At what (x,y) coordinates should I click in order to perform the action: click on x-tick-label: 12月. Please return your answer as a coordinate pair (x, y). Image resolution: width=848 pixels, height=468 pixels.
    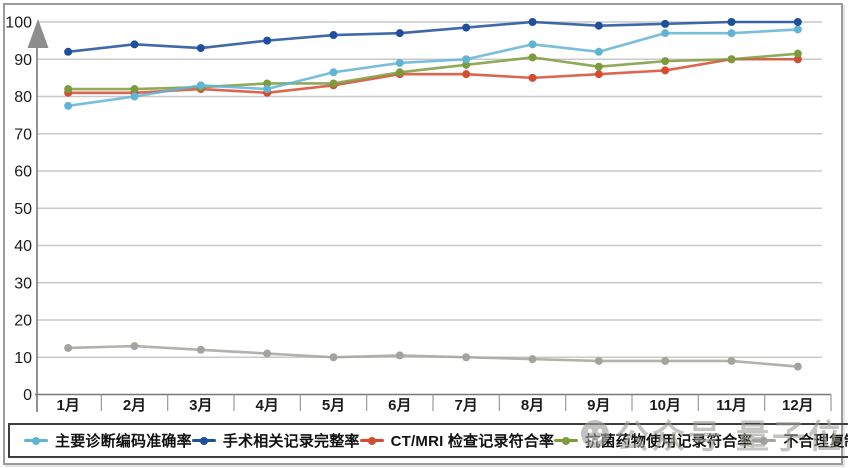
    Looking at the image, I should click on (798, 405).